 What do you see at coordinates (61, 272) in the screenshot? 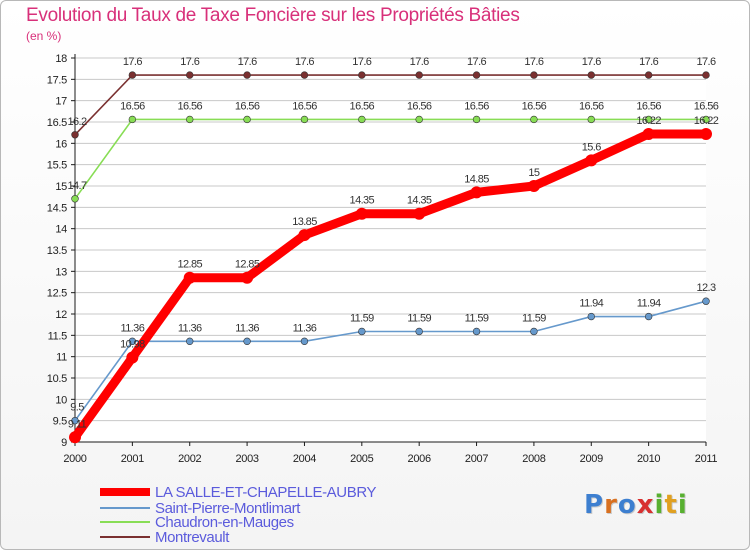
I see `y-tick-label: 13` at bounding box center [61, 272].